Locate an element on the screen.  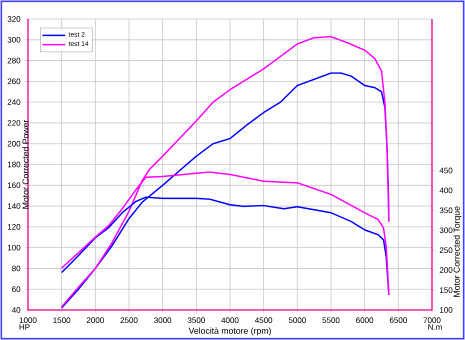
x-tick-label: 4500 is located at coordinates (263, 320).